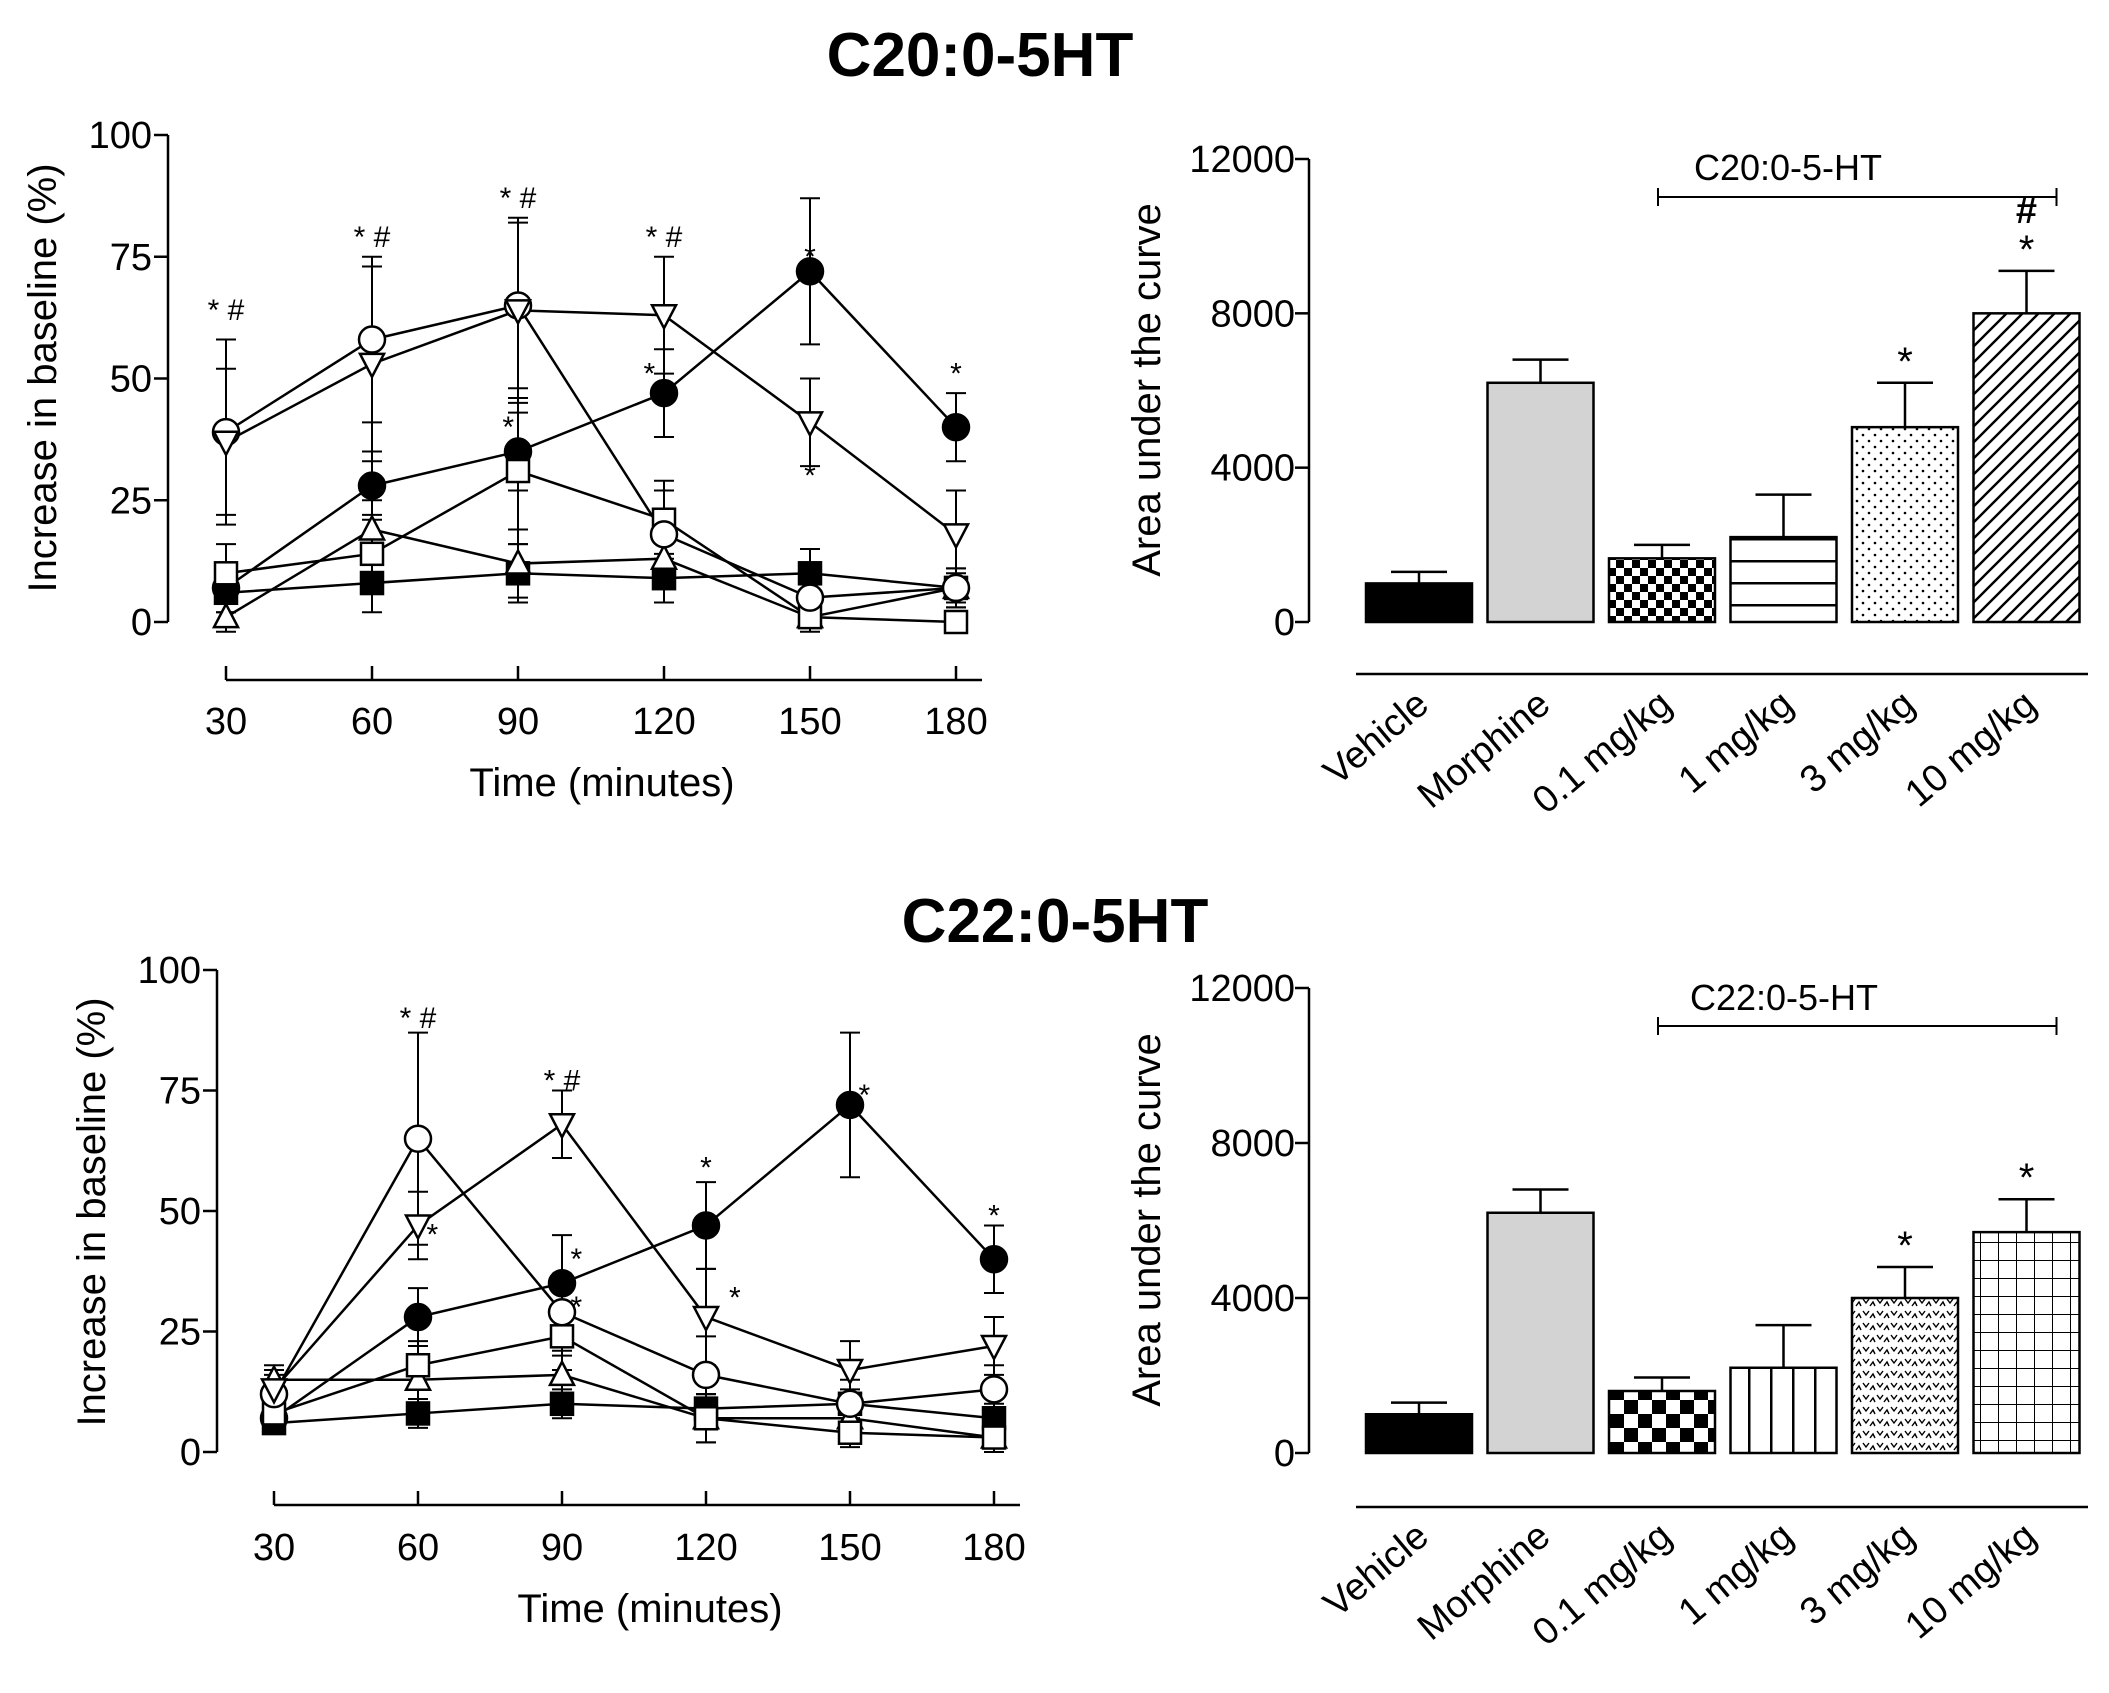 This screenshot has width=2109, height=1693. Describe the element at coordinates (2026, 211) in the screenshot. I see `significance-mark: #` at that location.